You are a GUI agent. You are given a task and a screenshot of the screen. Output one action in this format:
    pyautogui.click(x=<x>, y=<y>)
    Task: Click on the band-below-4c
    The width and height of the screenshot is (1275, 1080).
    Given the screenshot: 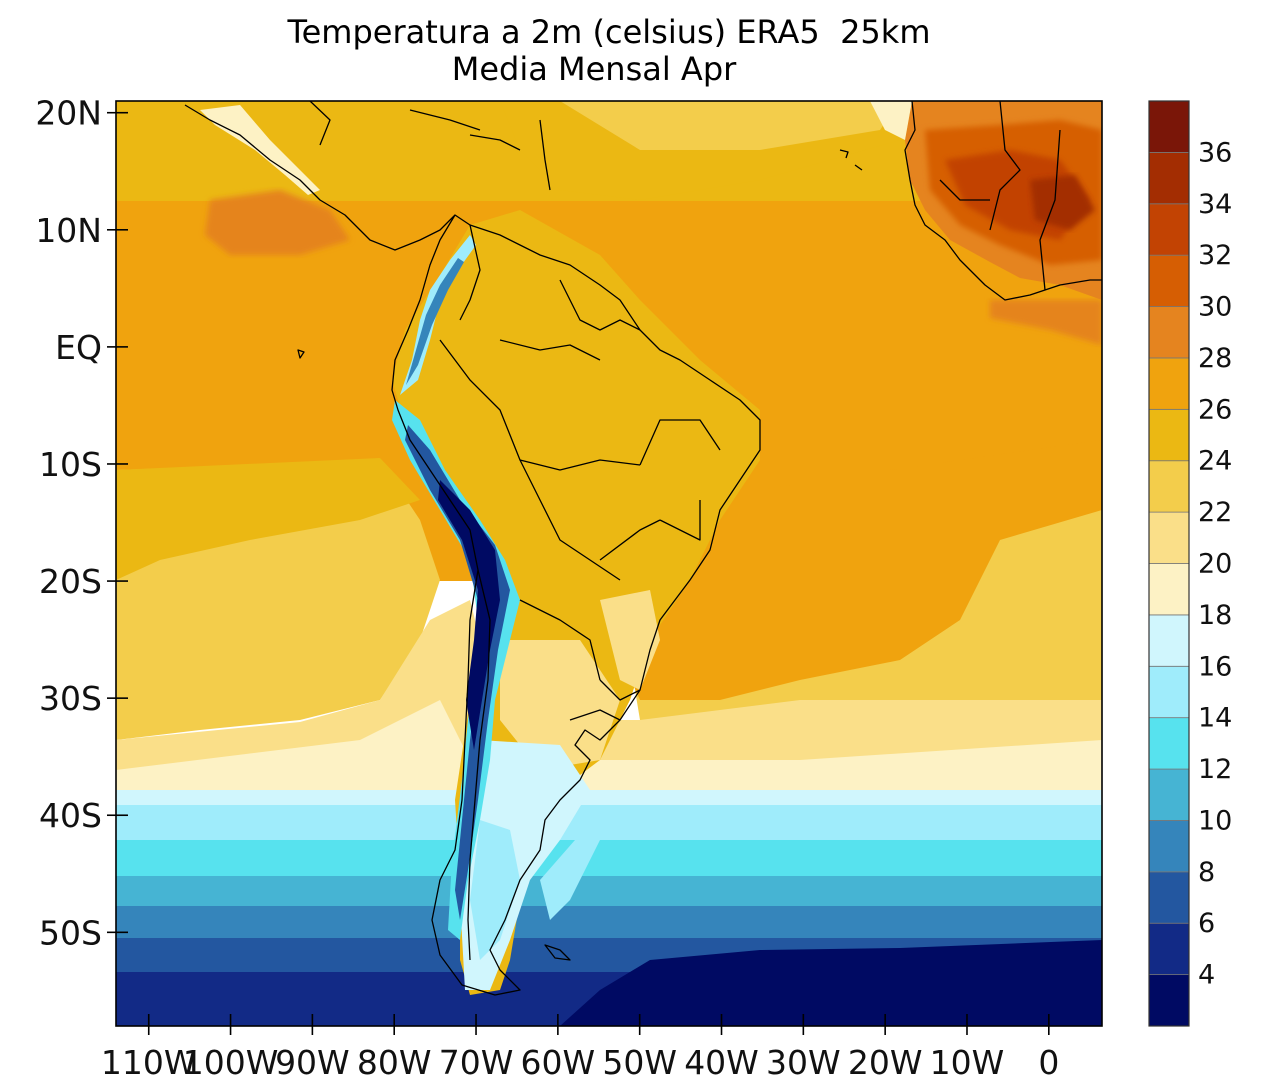 What is the action you would take?
    pyautogui.click(x=831, y=983)
    